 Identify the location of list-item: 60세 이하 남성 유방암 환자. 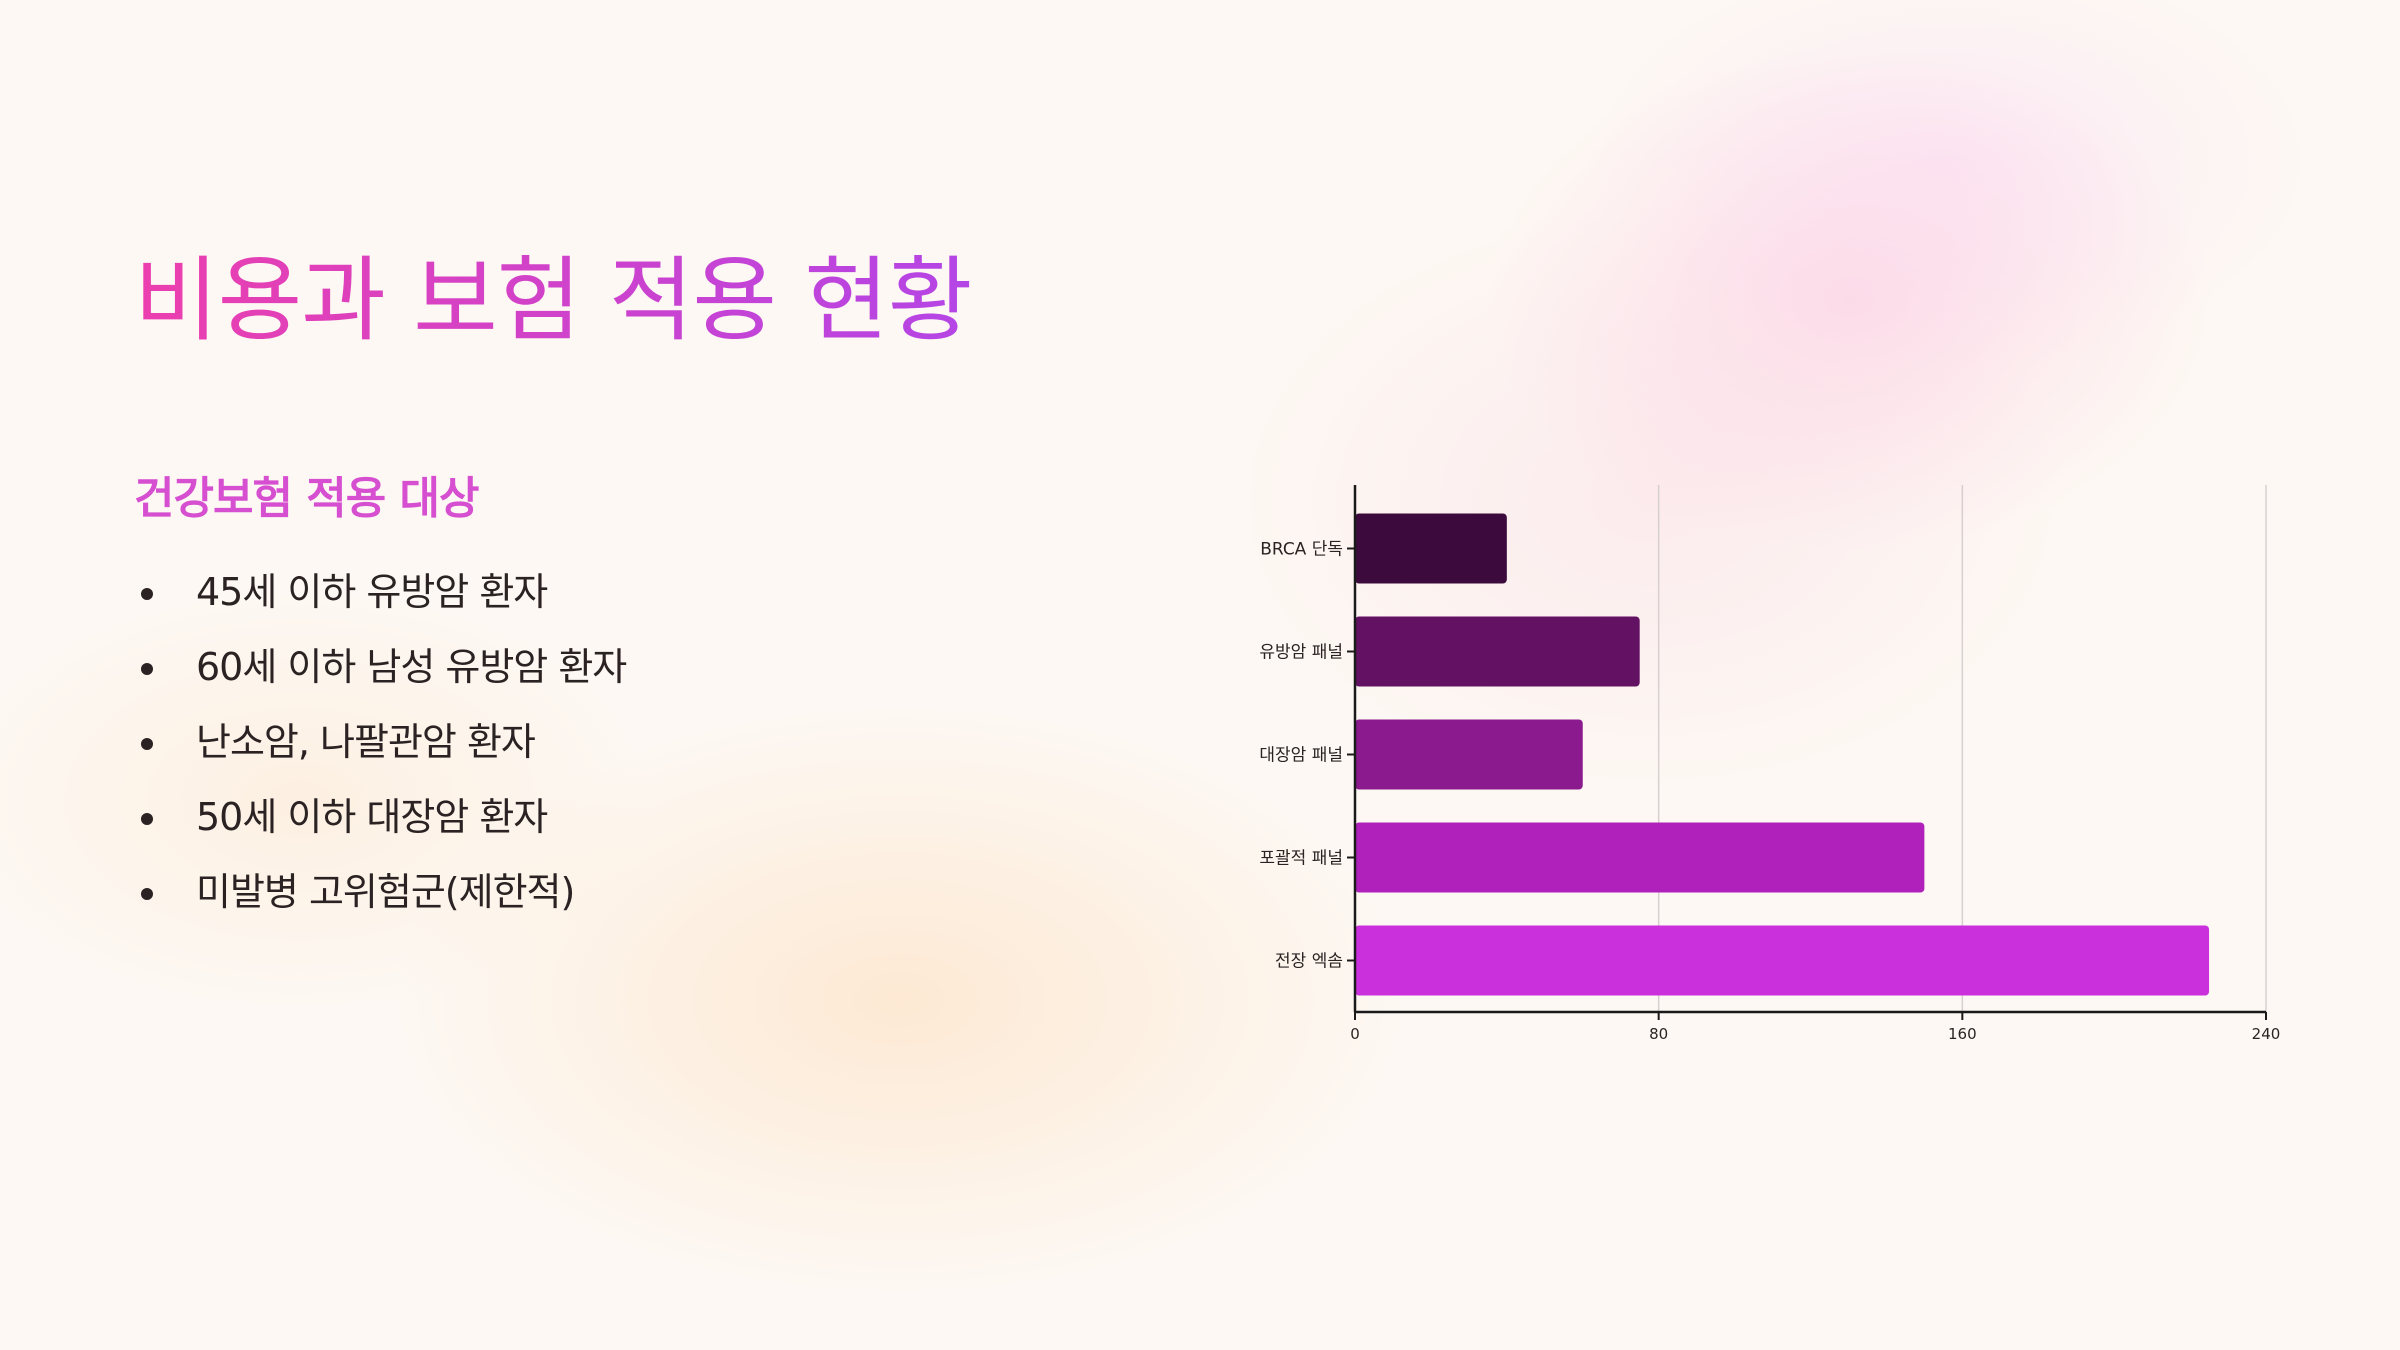
(380, 674).